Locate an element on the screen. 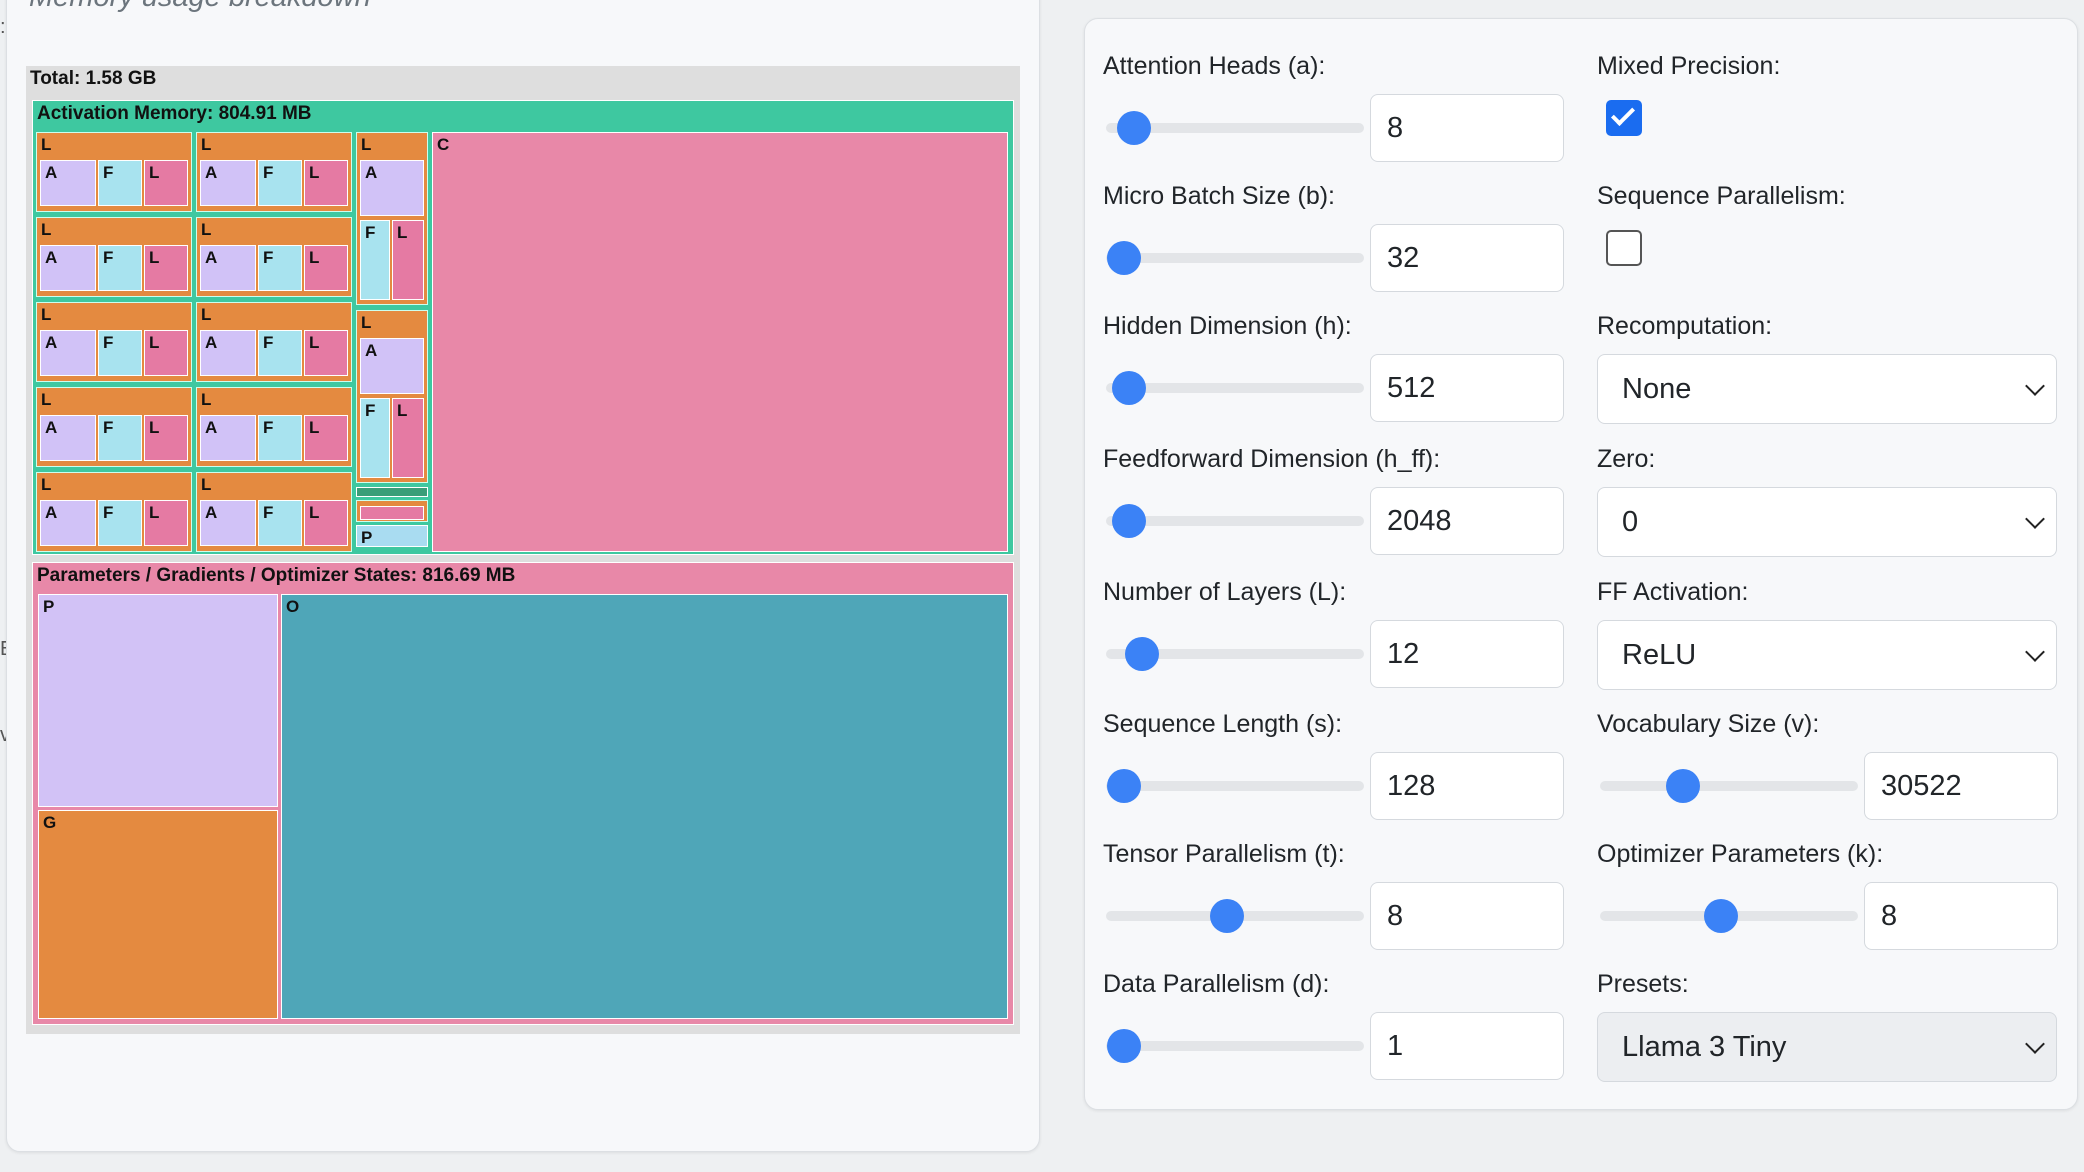 The image size is (2084, 1172). data-par-slider is located at coordinates (1235, 1046).